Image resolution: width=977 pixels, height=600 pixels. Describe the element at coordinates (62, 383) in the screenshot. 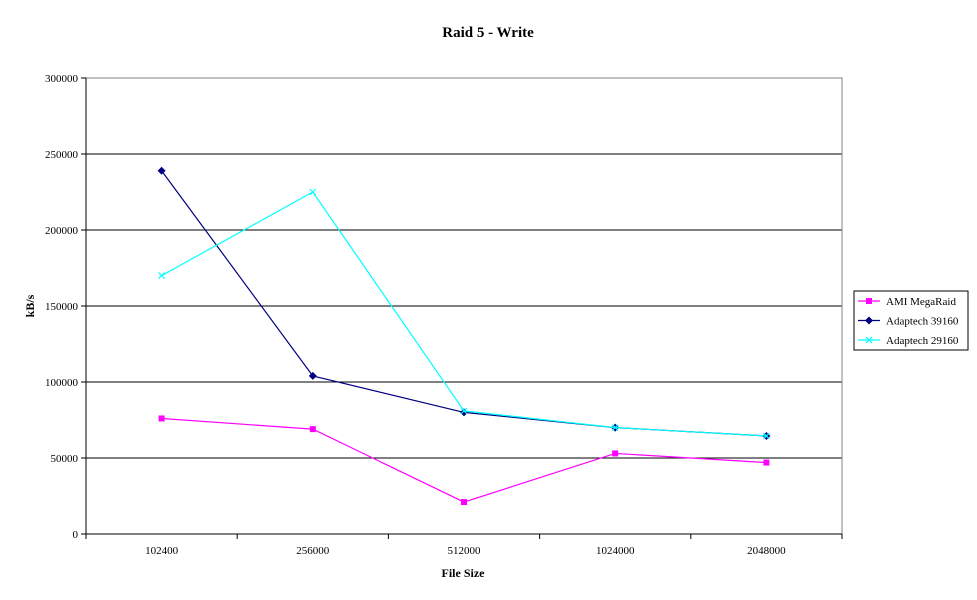

I see `y-tick-label: 100000` at that location.